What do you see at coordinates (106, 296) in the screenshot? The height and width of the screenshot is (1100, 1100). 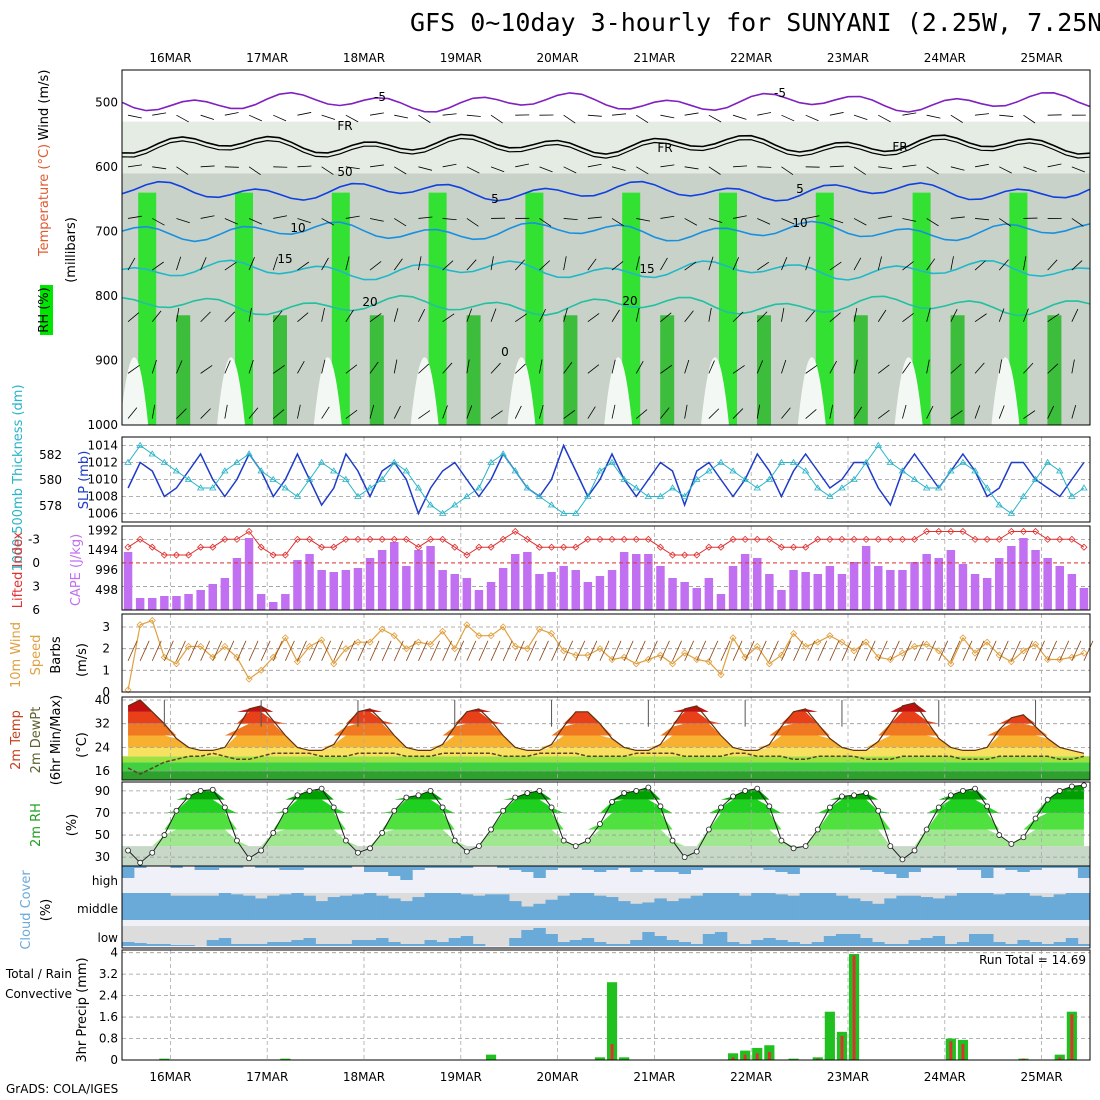 I see `pressure-tick: 800` at bounding box center [106, 296].